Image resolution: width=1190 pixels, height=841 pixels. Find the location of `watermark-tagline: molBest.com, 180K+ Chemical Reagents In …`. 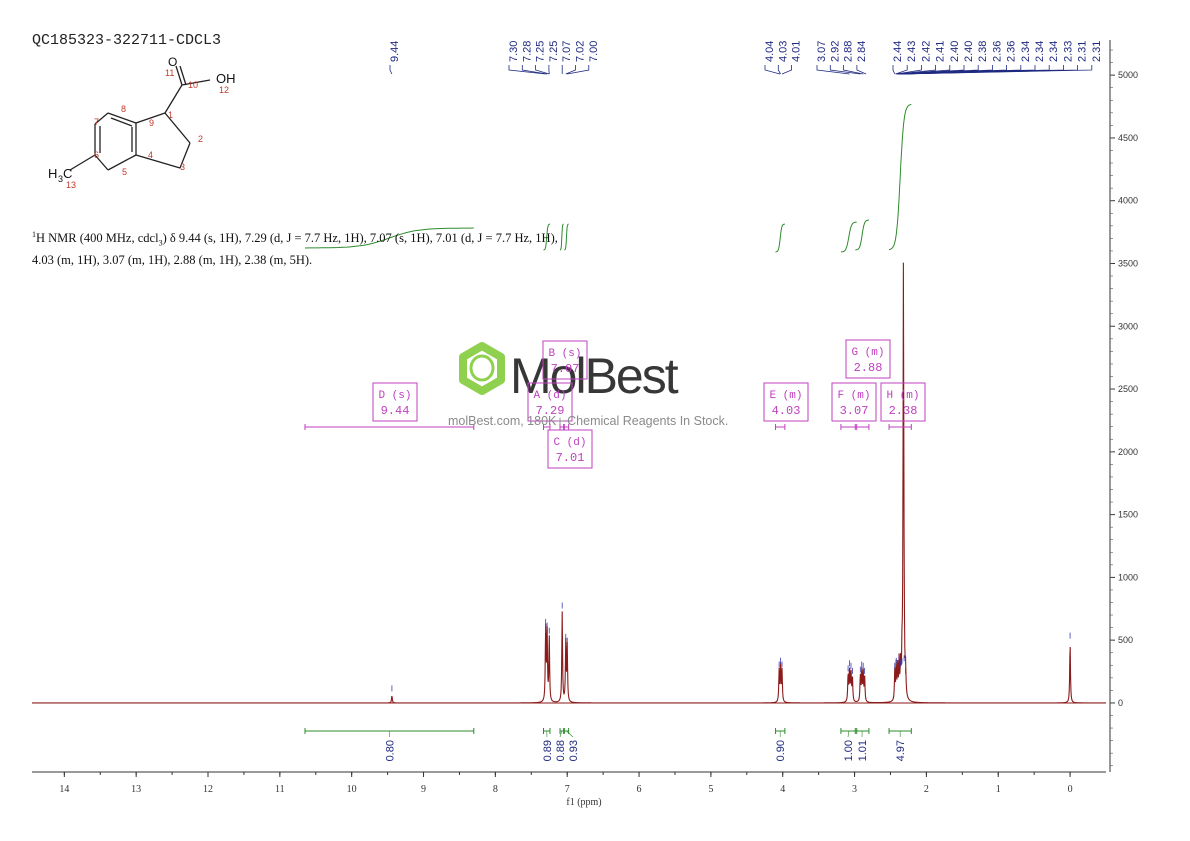

watermark-tagline: molBest.com, 180K+ Chemical Reagents In … is located at coordinates (588, 421).